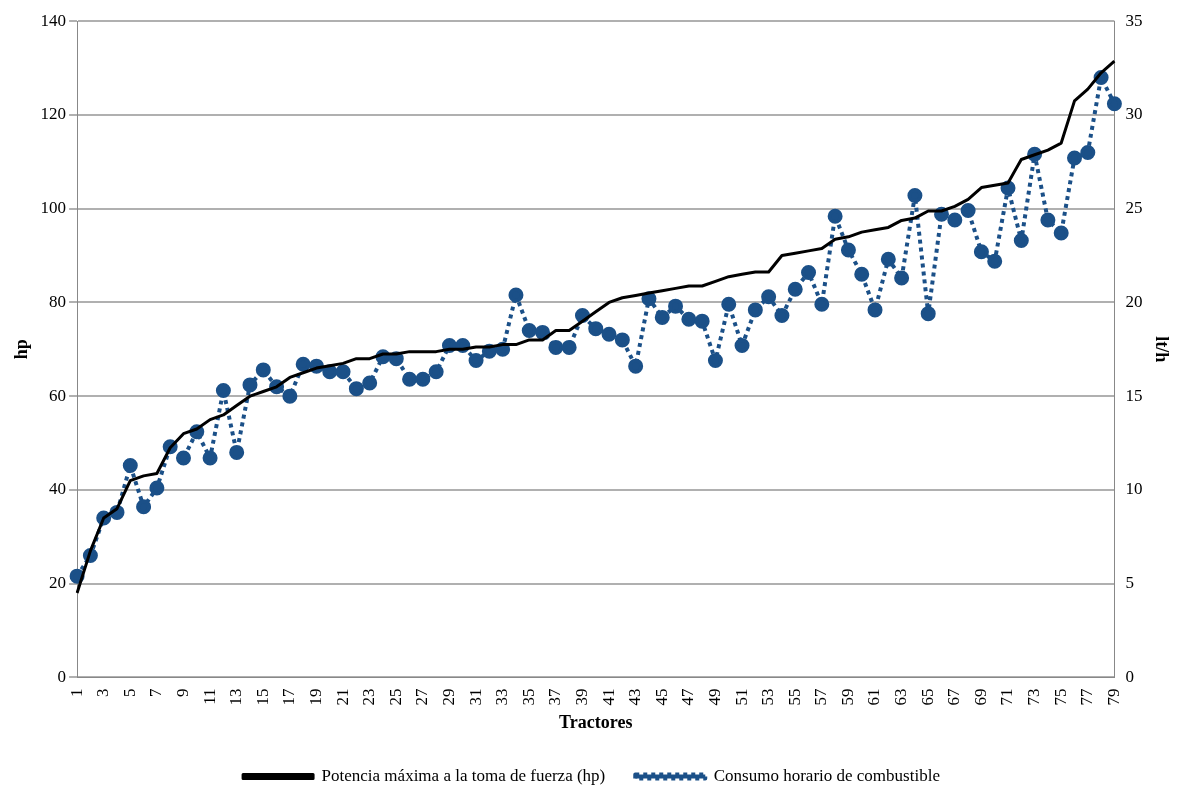 The width and height of the screenshot is (1193, 803). I want to click on x-tick-label: 39, so click(581, 697).